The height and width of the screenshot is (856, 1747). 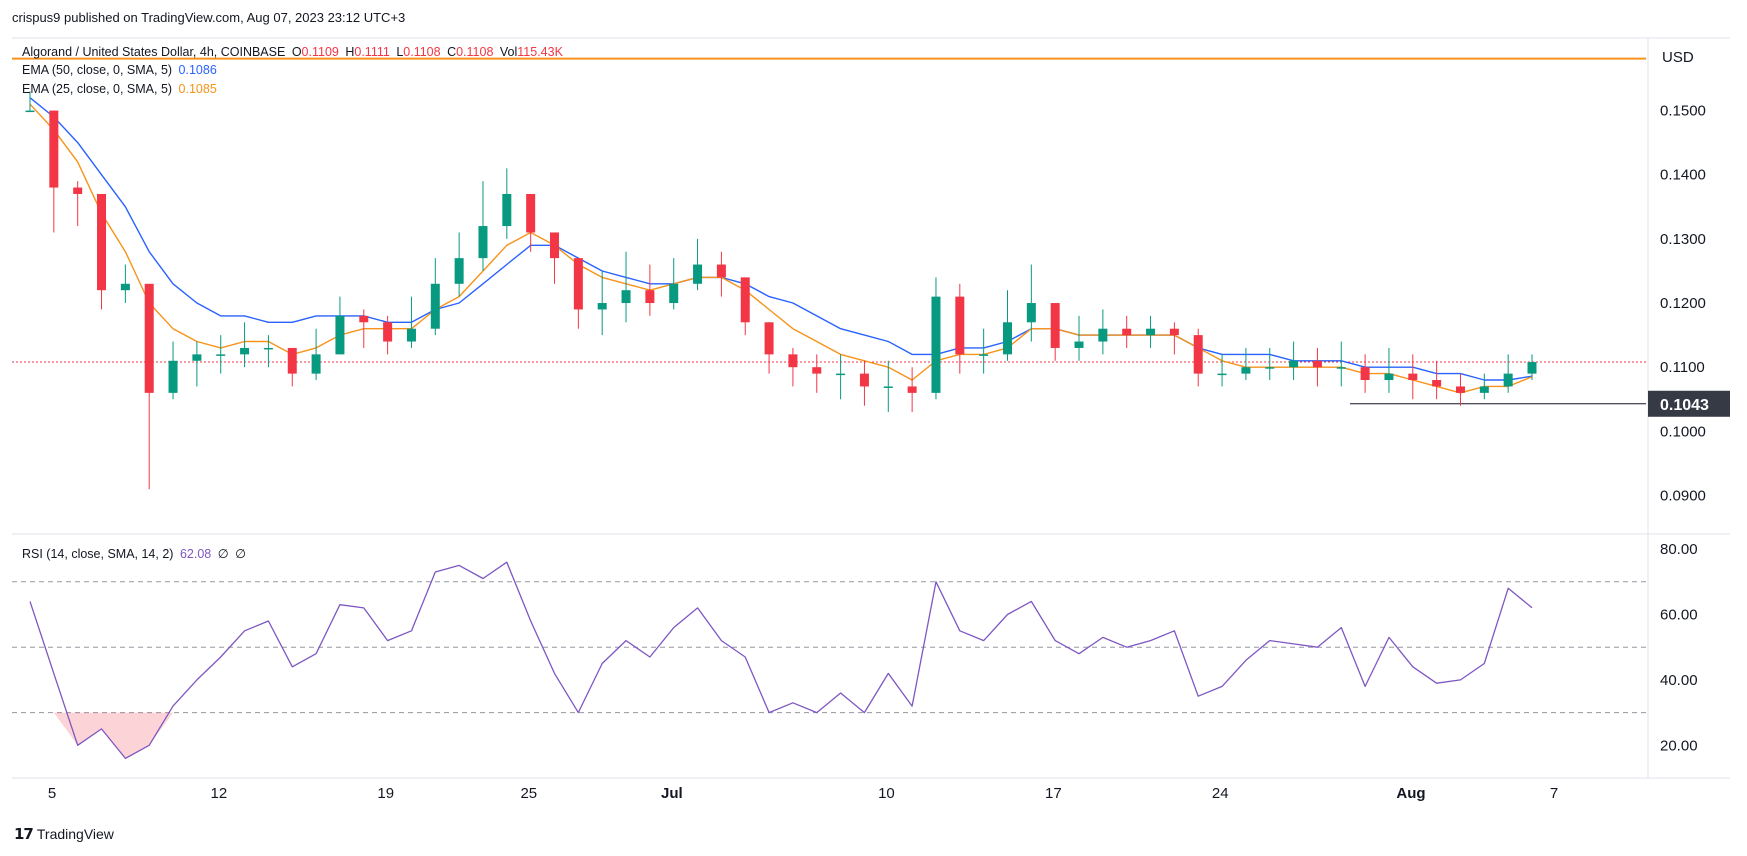 What do you see at coordinates (528, 793) in the screenshot?
I see `time-tick-label: 25` at bounding box center [528, 793].